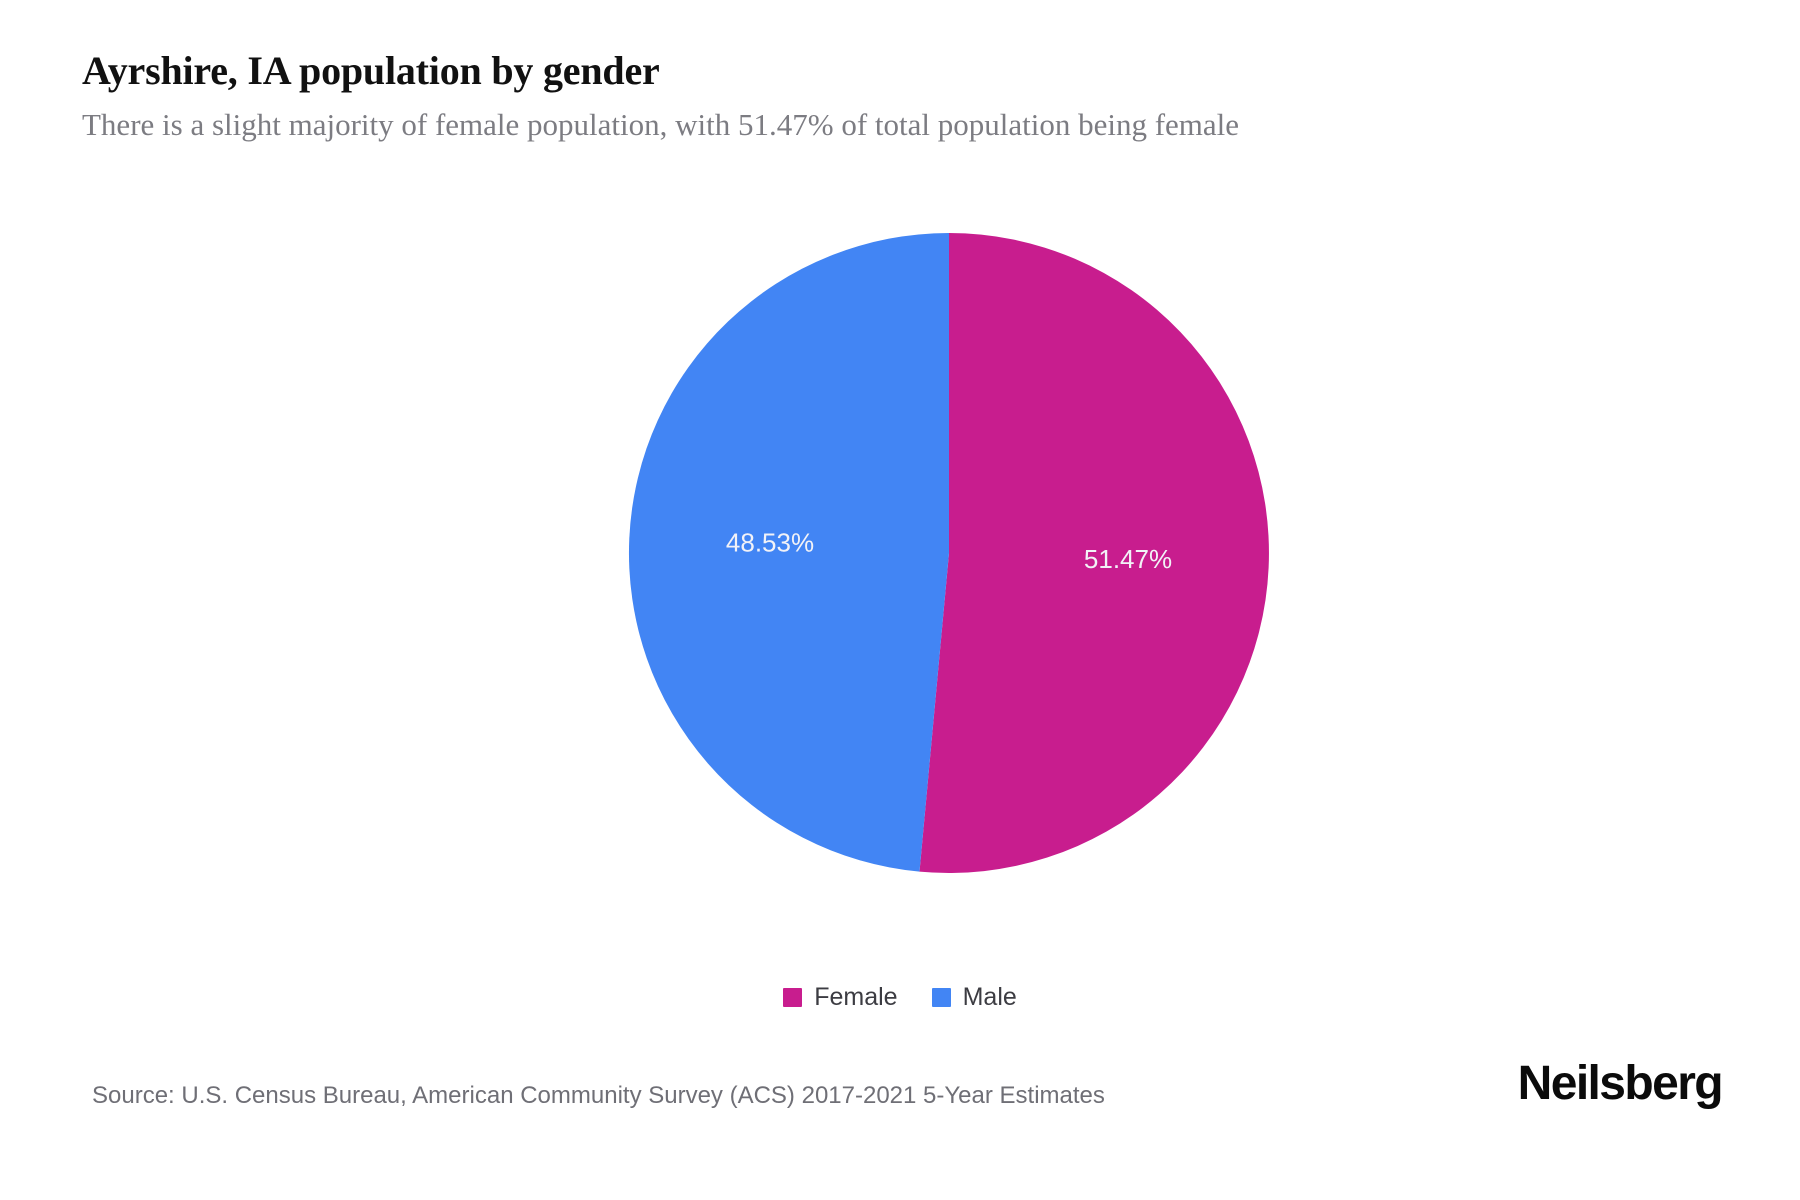 This screenshot has width=1800, height=1200. I want to click on pie-slice-label-female: 51.47%, so click(1128, 559).